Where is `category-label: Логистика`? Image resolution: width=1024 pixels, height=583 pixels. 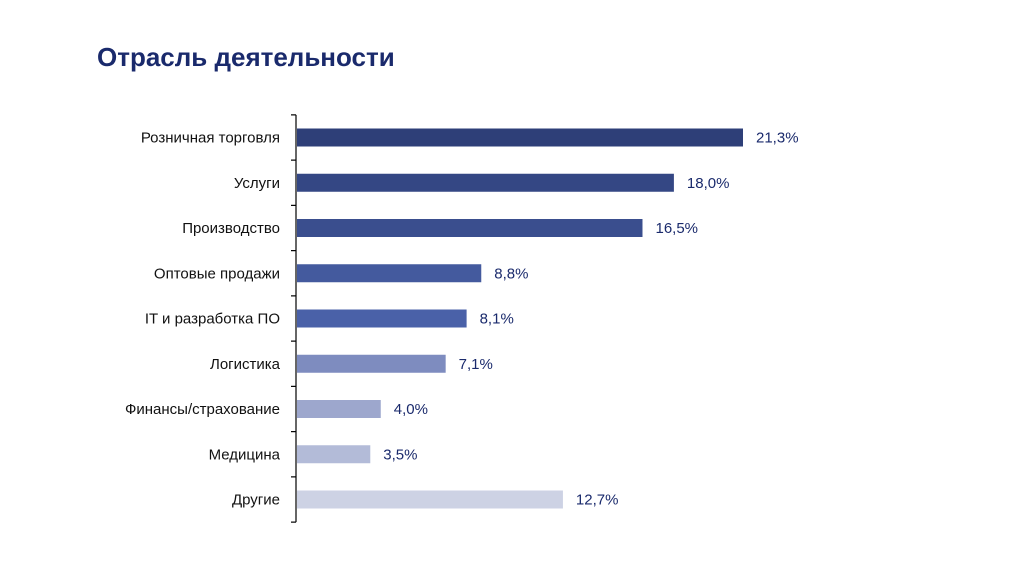 category-label: Логистика is located at coordinates (245, 364).